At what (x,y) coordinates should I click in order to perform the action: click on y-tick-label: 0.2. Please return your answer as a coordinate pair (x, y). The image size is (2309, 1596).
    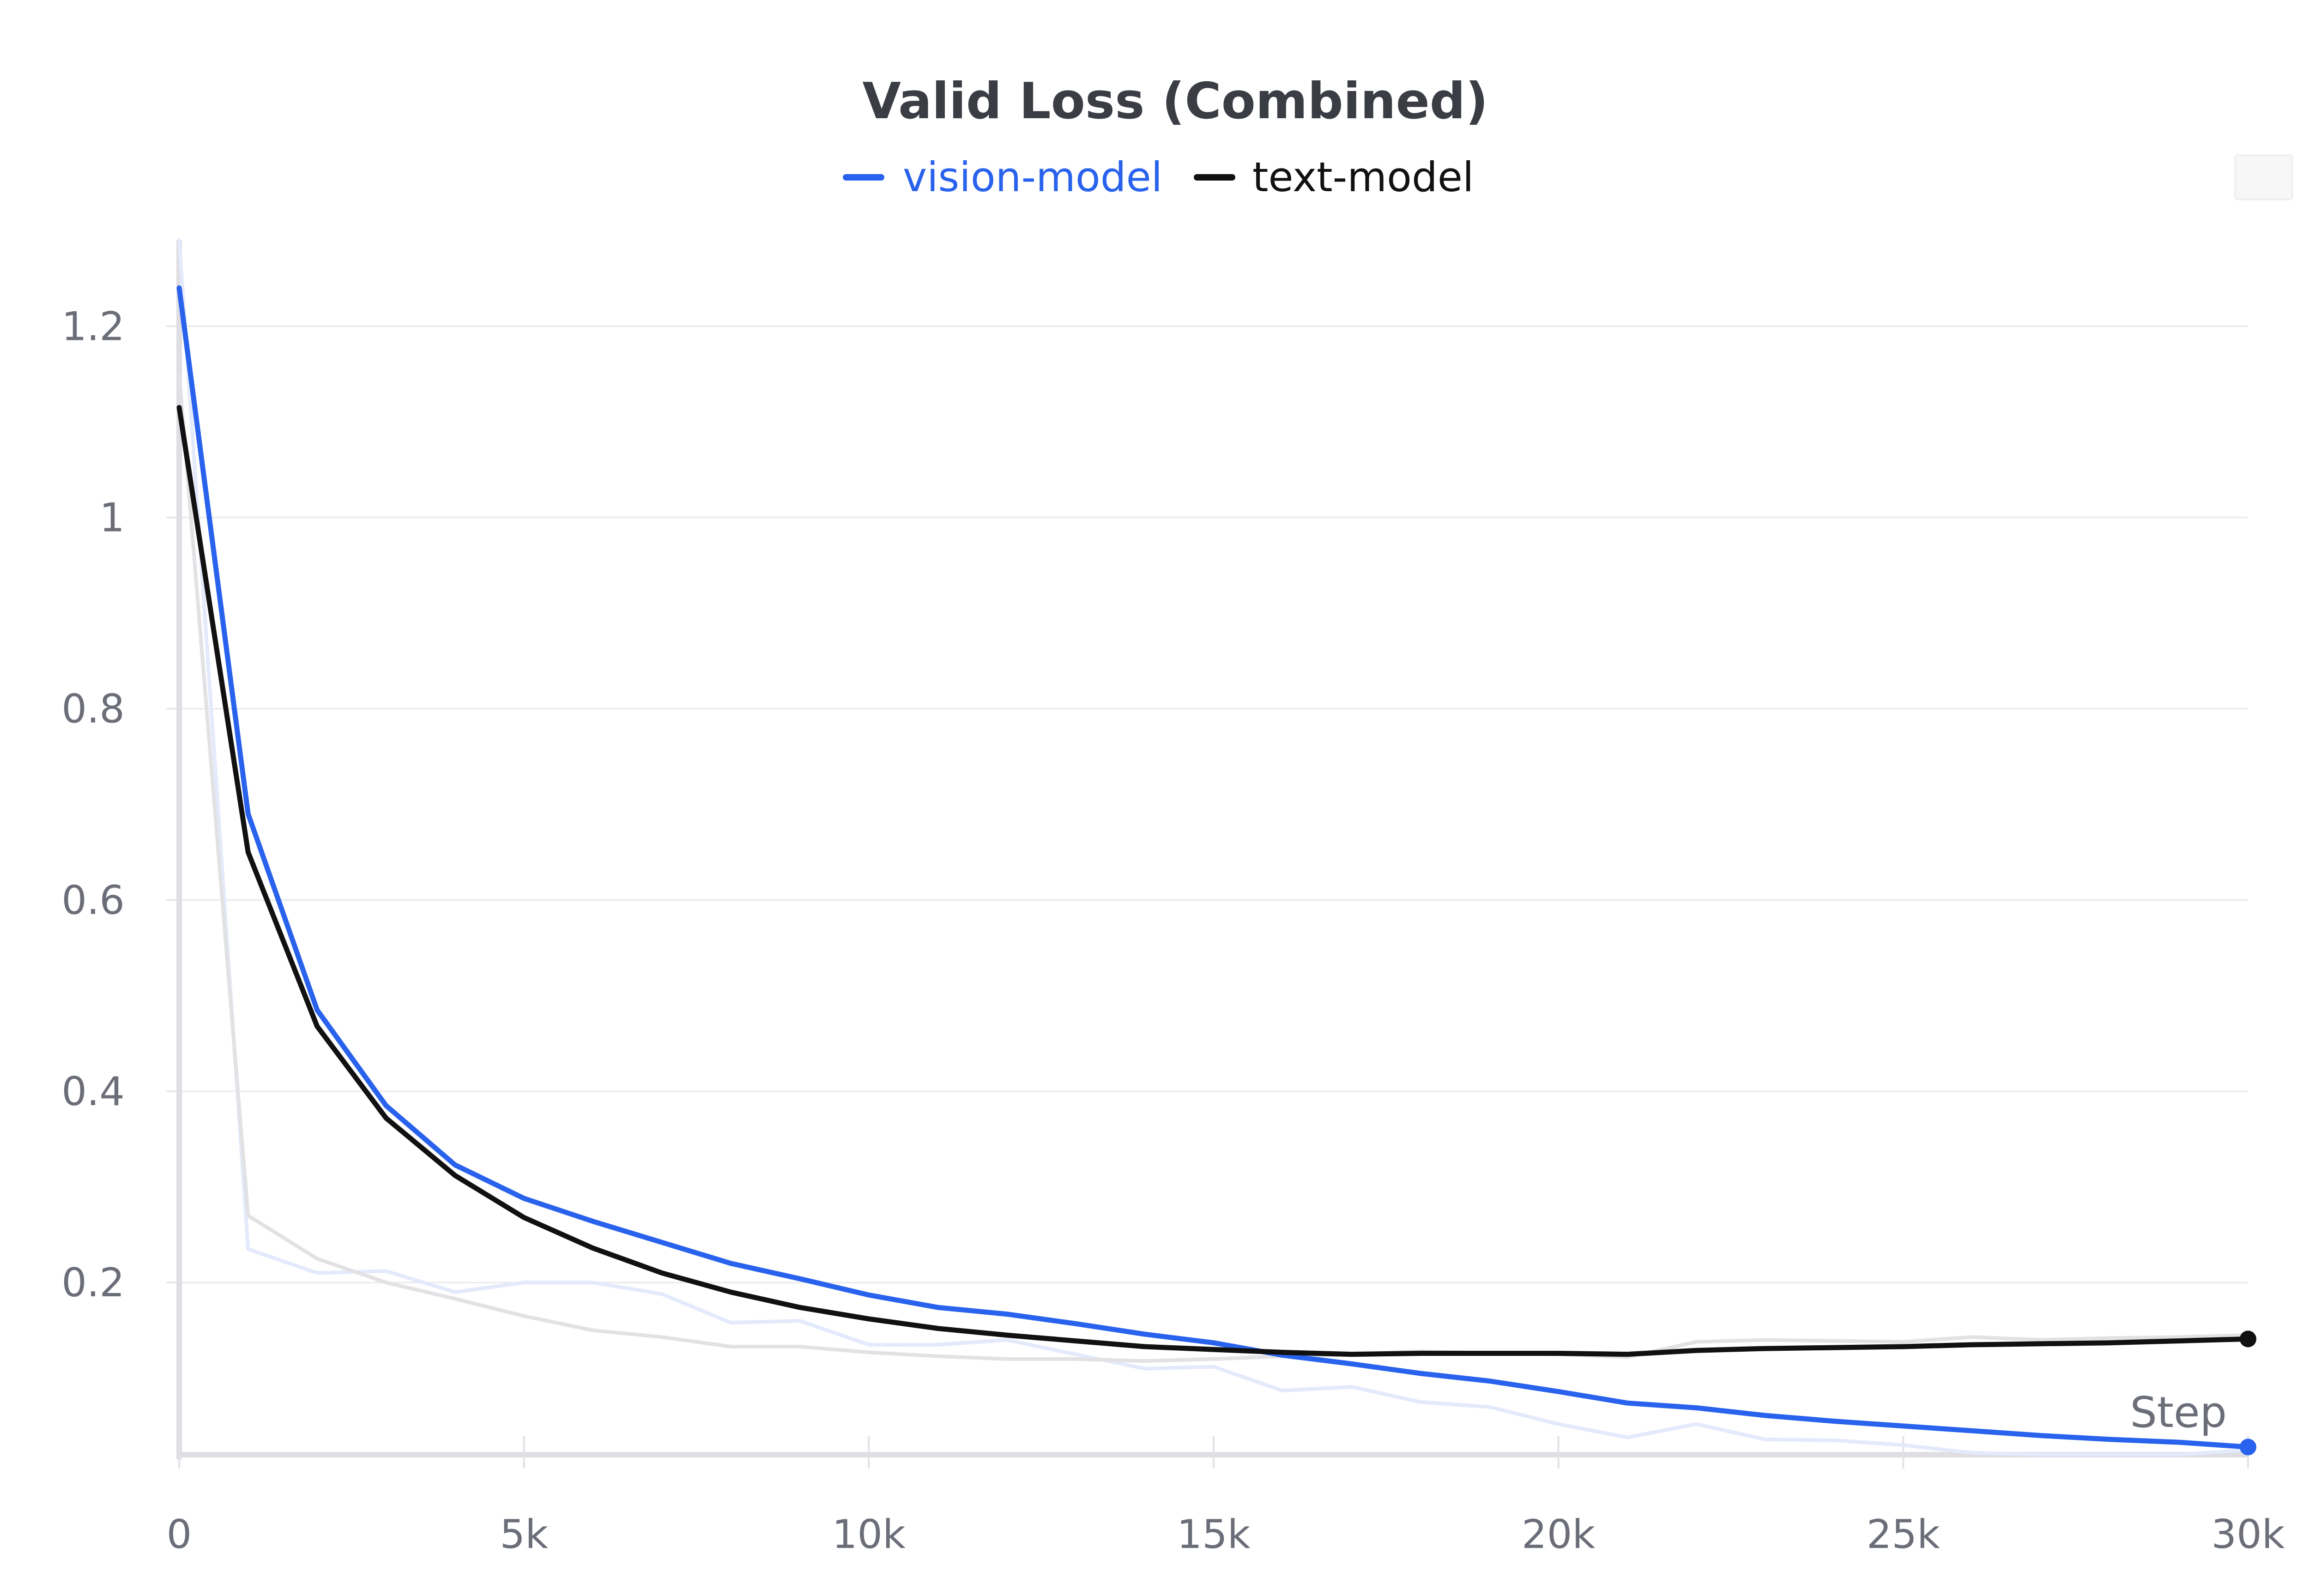
    Looking at the image, I should click on (93, 1283).